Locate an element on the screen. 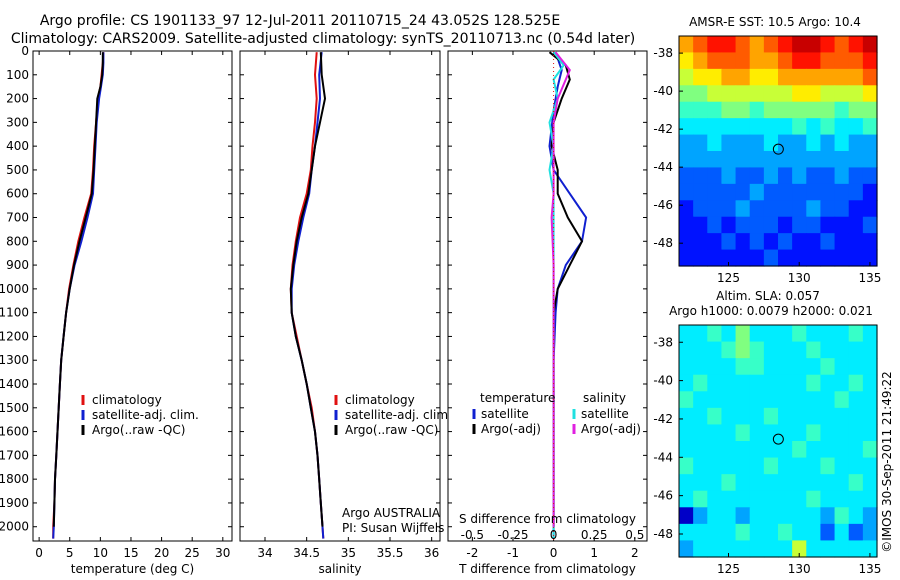  depth-tick-label: 1600 is located at coordinates (14, 432).